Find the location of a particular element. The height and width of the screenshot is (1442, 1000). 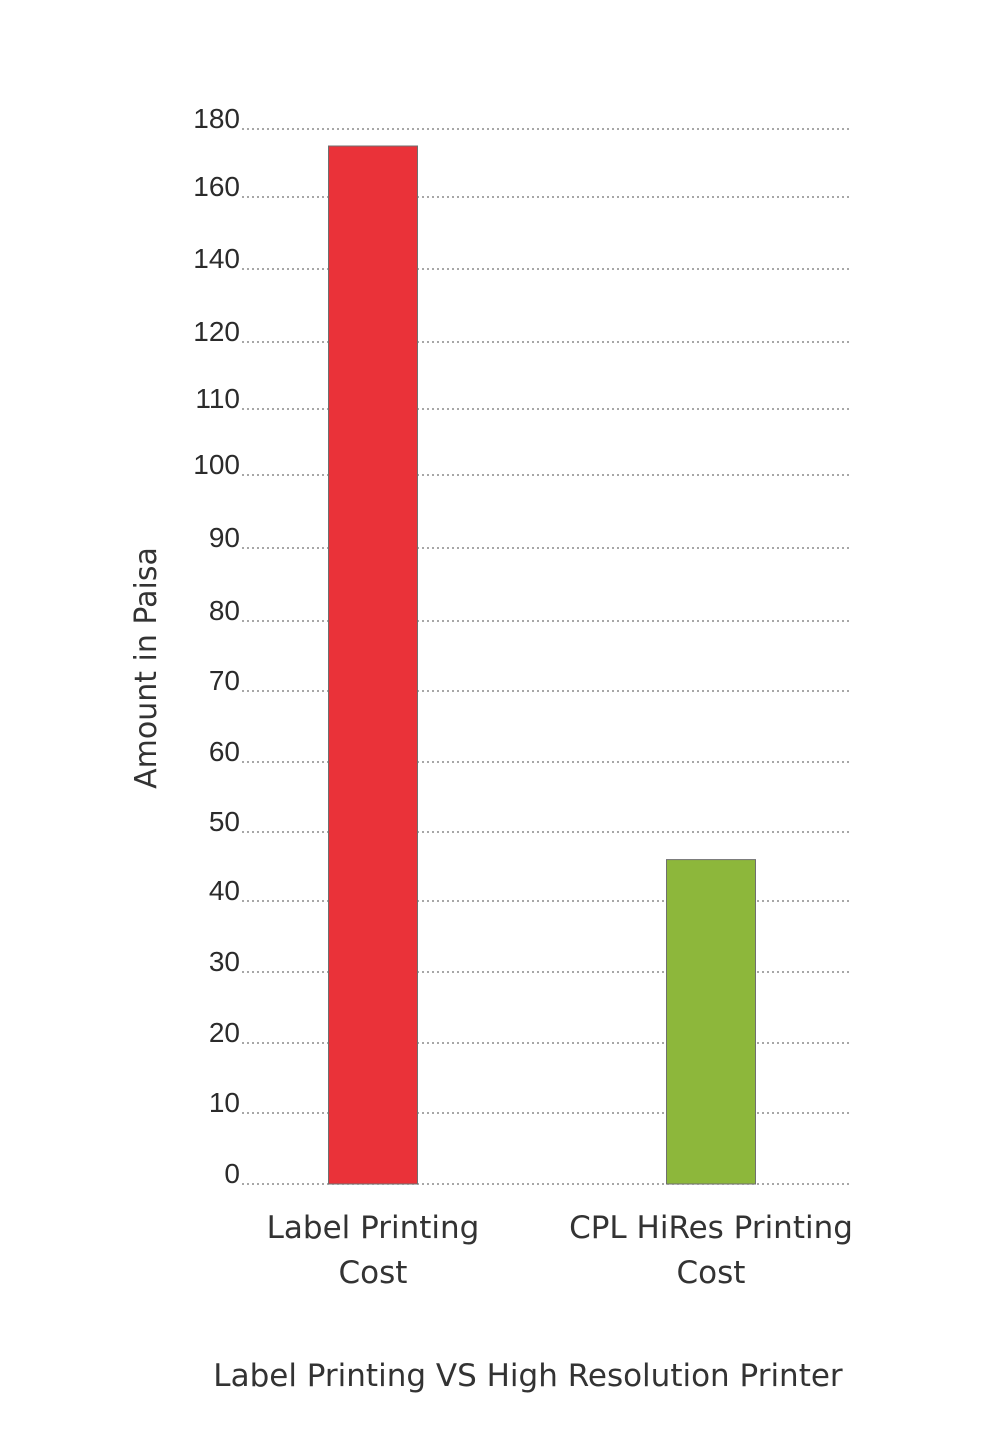

y-axis-ticks: 0 10 20 30 40 50 60 70 80 90 100 110 120 140 160 180 is located at coordinates (216, 646).